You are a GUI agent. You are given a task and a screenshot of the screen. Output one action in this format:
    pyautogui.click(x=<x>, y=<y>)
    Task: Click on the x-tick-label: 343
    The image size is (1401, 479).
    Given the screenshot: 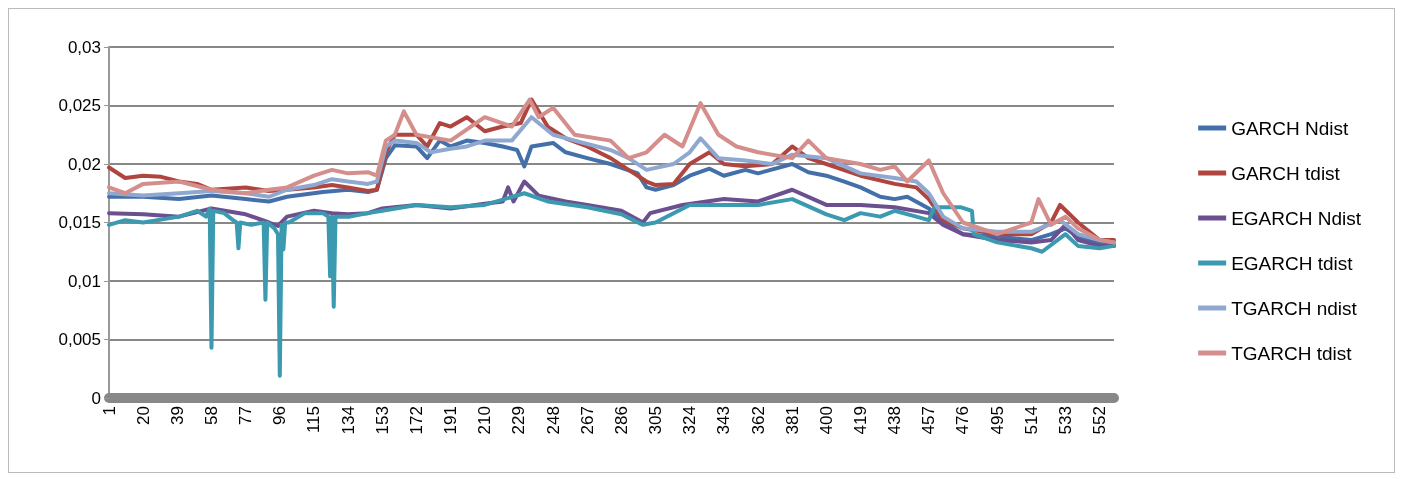 What is the action you would take?
    pyautogui.click(x=724, y=420)
    